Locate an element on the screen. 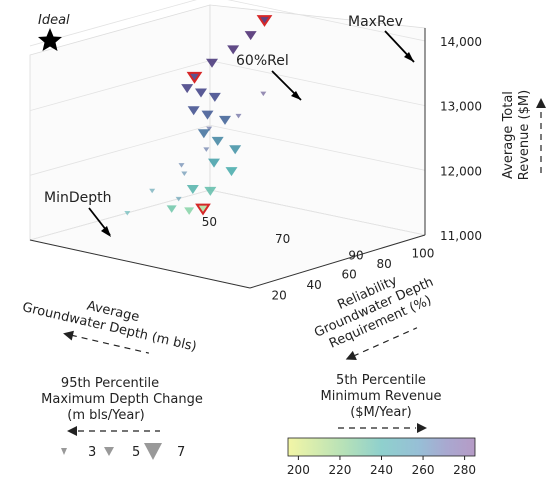  y-axis-direction-arrow is located at coordinates (381, 343).